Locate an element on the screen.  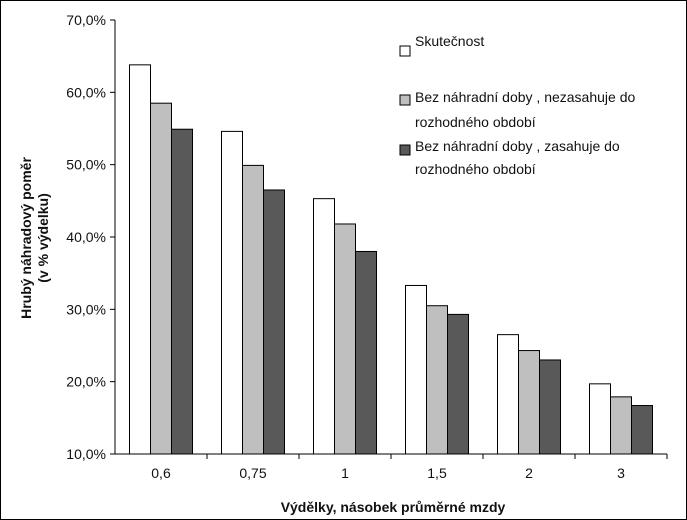
x-tick-label: 3 is located at coordinates (621, 473).